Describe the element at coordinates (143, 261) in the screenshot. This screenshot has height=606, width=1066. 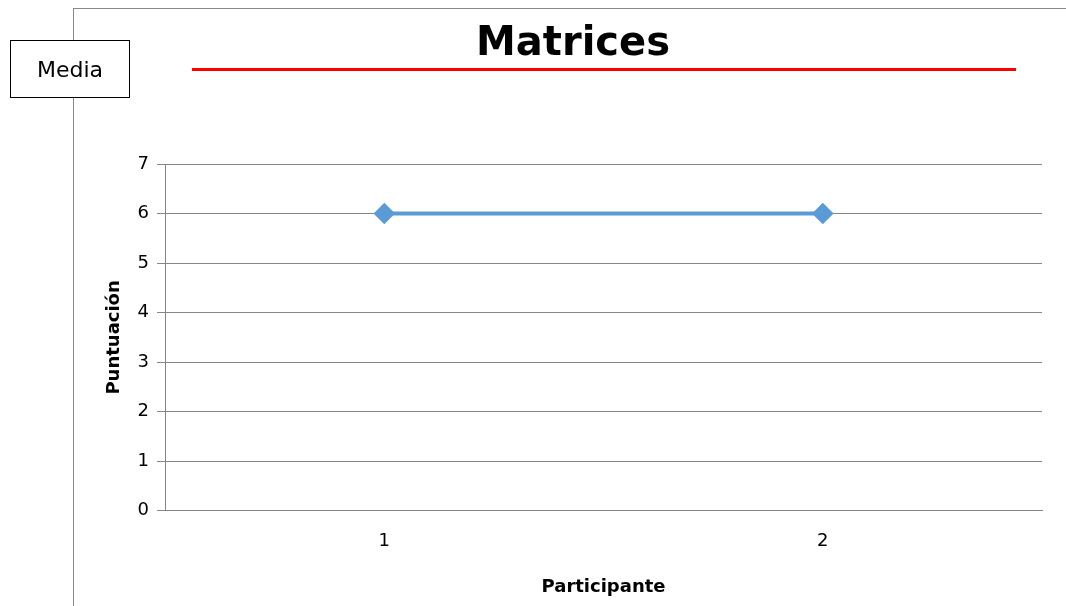
I see `y-tick-label: 5` at that location.